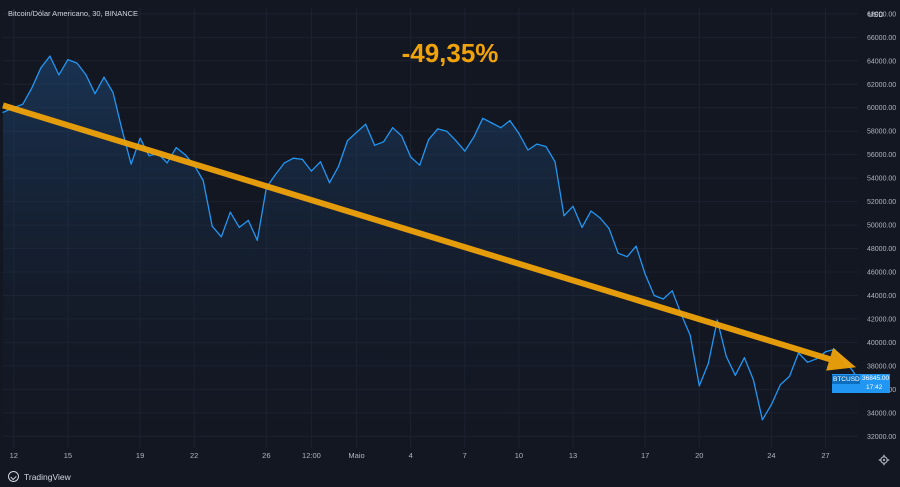  Describe the element at coordinates (881, 85) in the screenshot. I see `y-tick-label: 62000.00` at that location.